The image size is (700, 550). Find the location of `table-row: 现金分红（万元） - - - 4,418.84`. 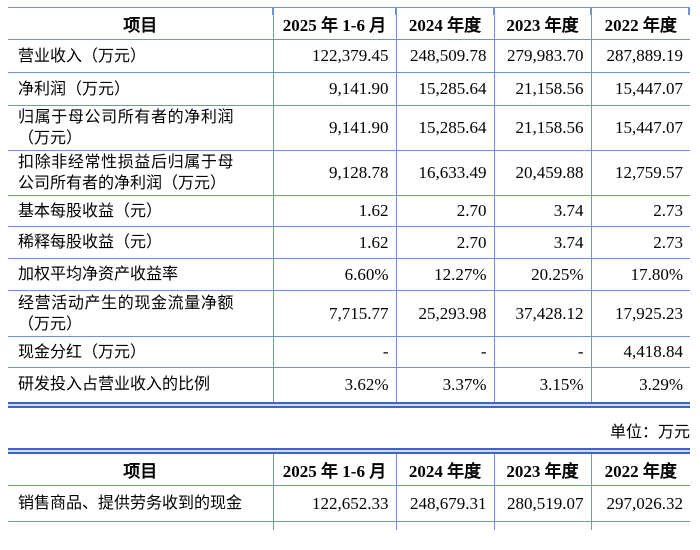

table-row: 现金分红（万元） - - - 4,418.84 is located at coordinates (349, 352).